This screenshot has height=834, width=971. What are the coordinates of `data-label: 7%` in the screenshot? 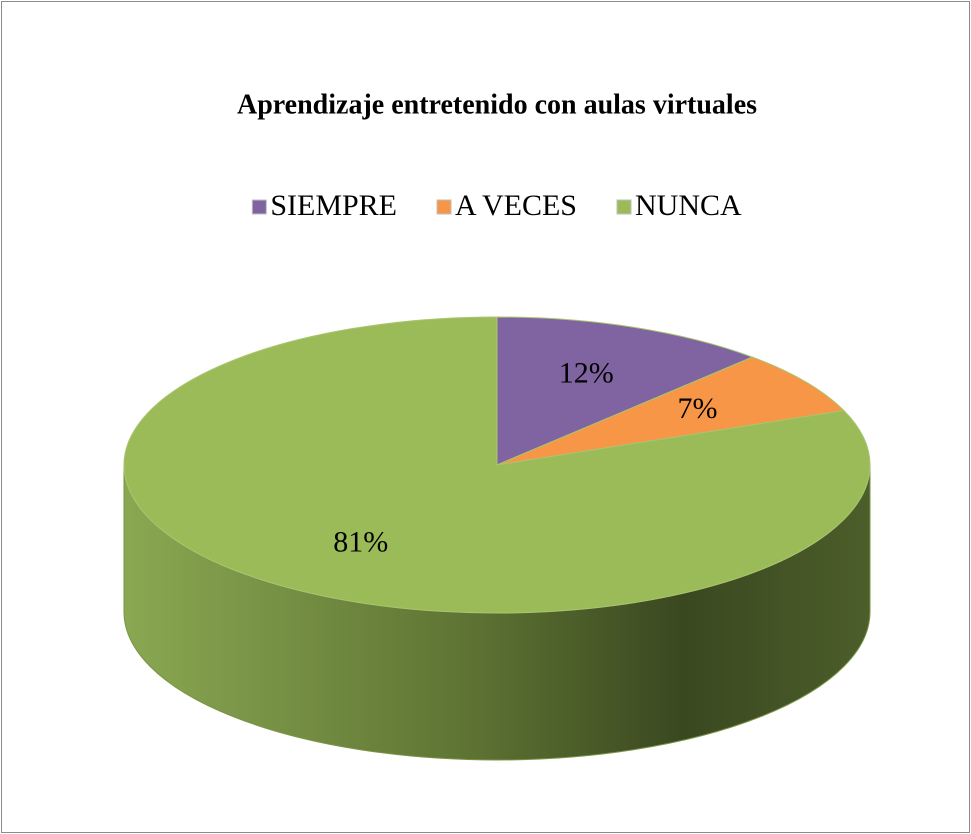 It's located at (698, 408).